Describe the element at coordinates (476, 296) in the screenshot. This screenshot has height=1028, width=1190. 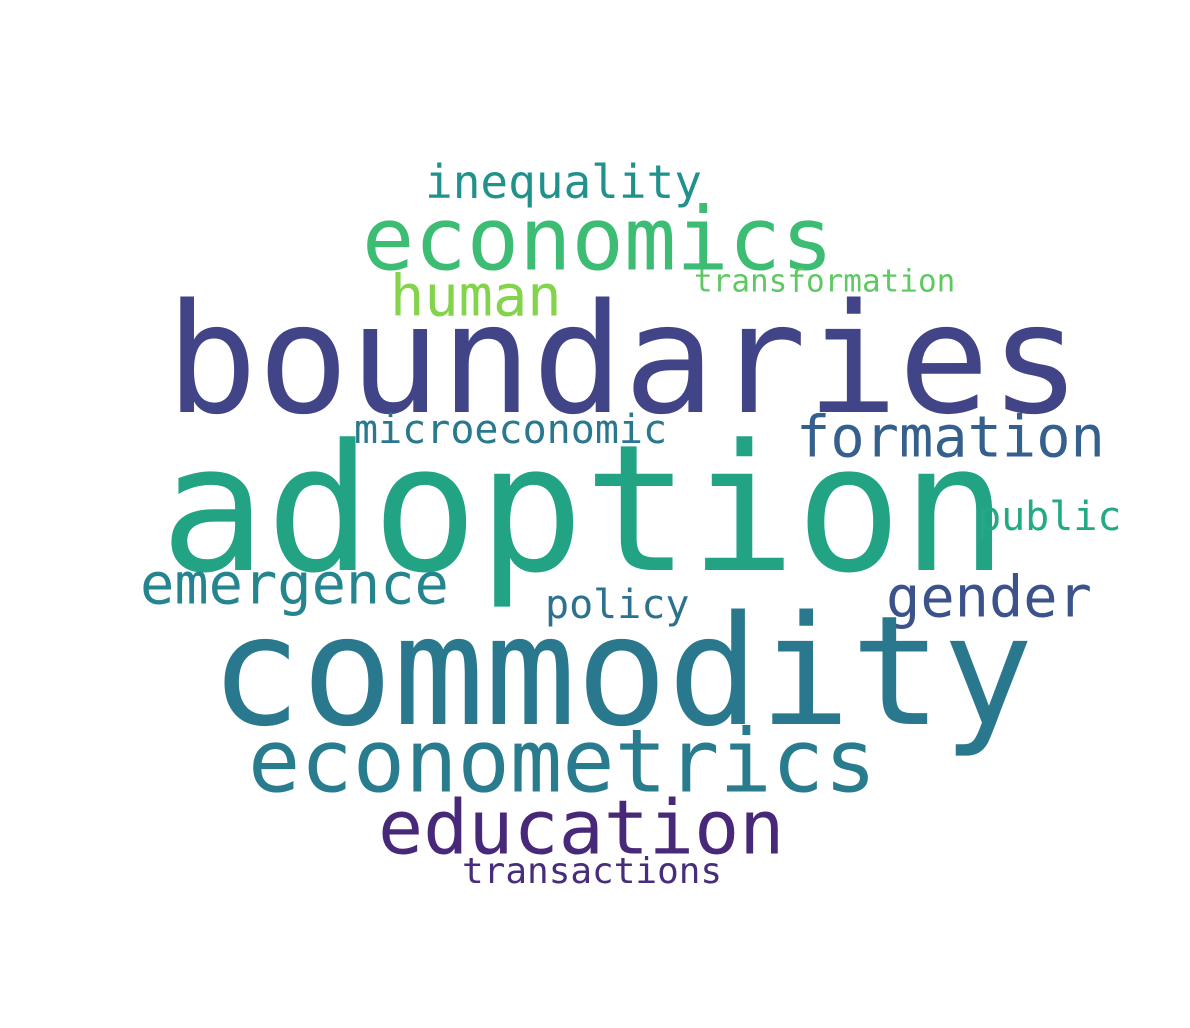
I see `word-human: human` at that location.